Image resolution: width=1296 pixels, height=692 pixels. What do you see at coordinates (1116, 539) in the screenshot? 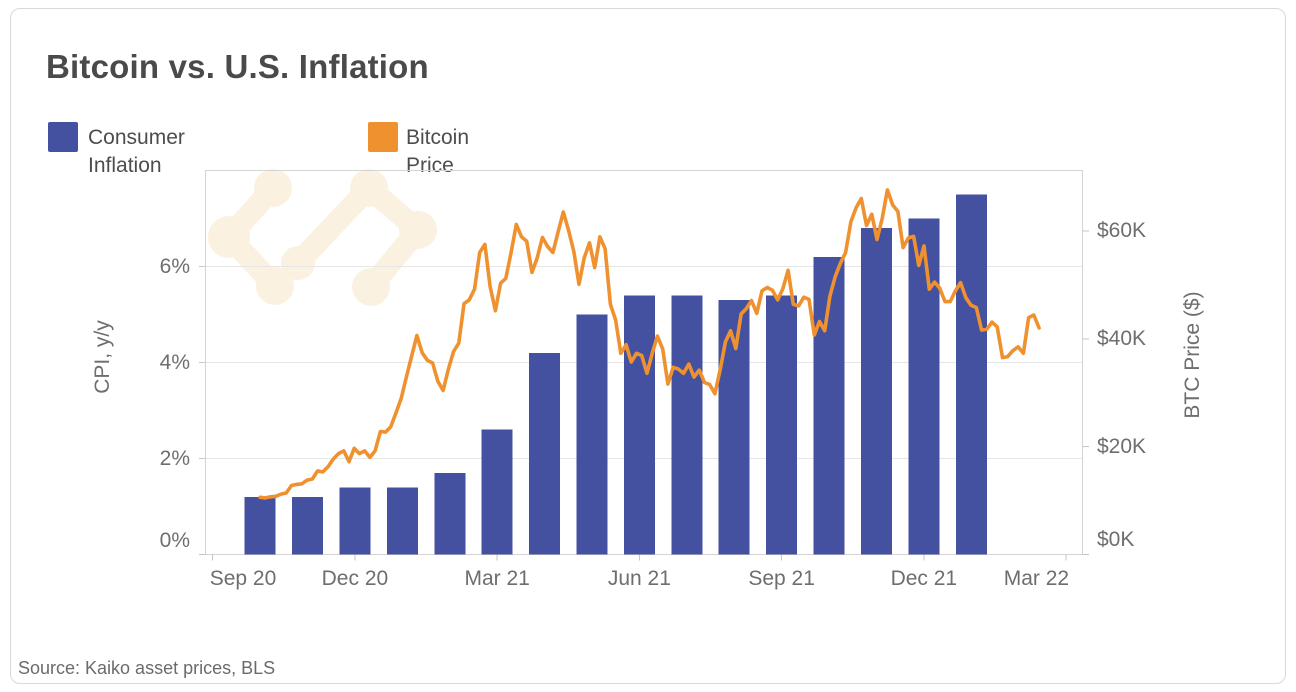
I see `y-right-tick-label: $0K` at bounding box center [1116, 539].